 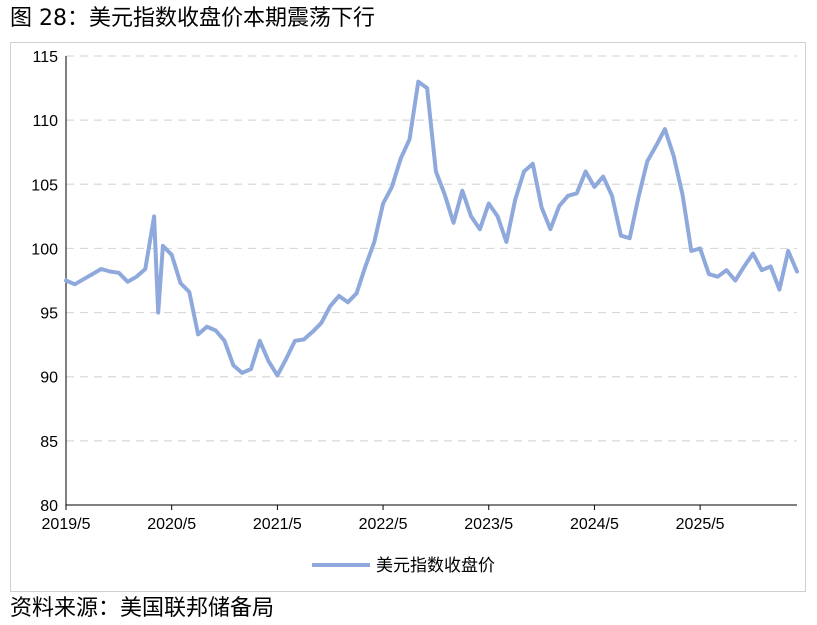 I want to click on y-tick-label: 105, so click(x=44, y=185).